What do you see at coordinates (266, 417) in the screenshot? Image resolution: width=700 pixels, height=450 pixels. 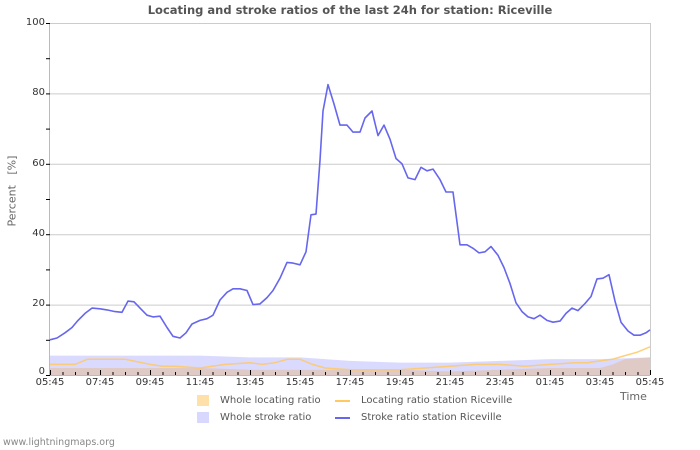 I see `legend-label: Whole stroke ratio` at bounding box center [266, 417].